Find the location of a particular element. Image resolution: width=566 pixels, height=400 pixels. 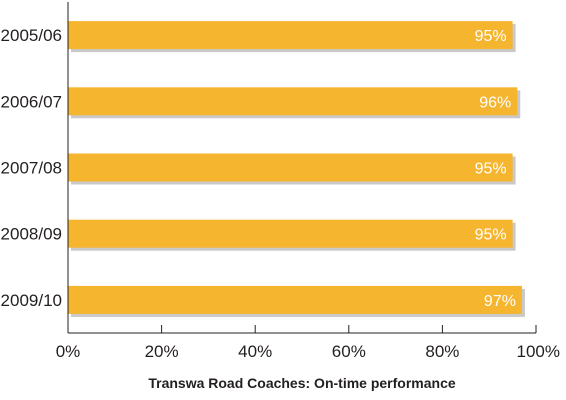

x-tick-label: 0% is located at coordinates (68, 351).